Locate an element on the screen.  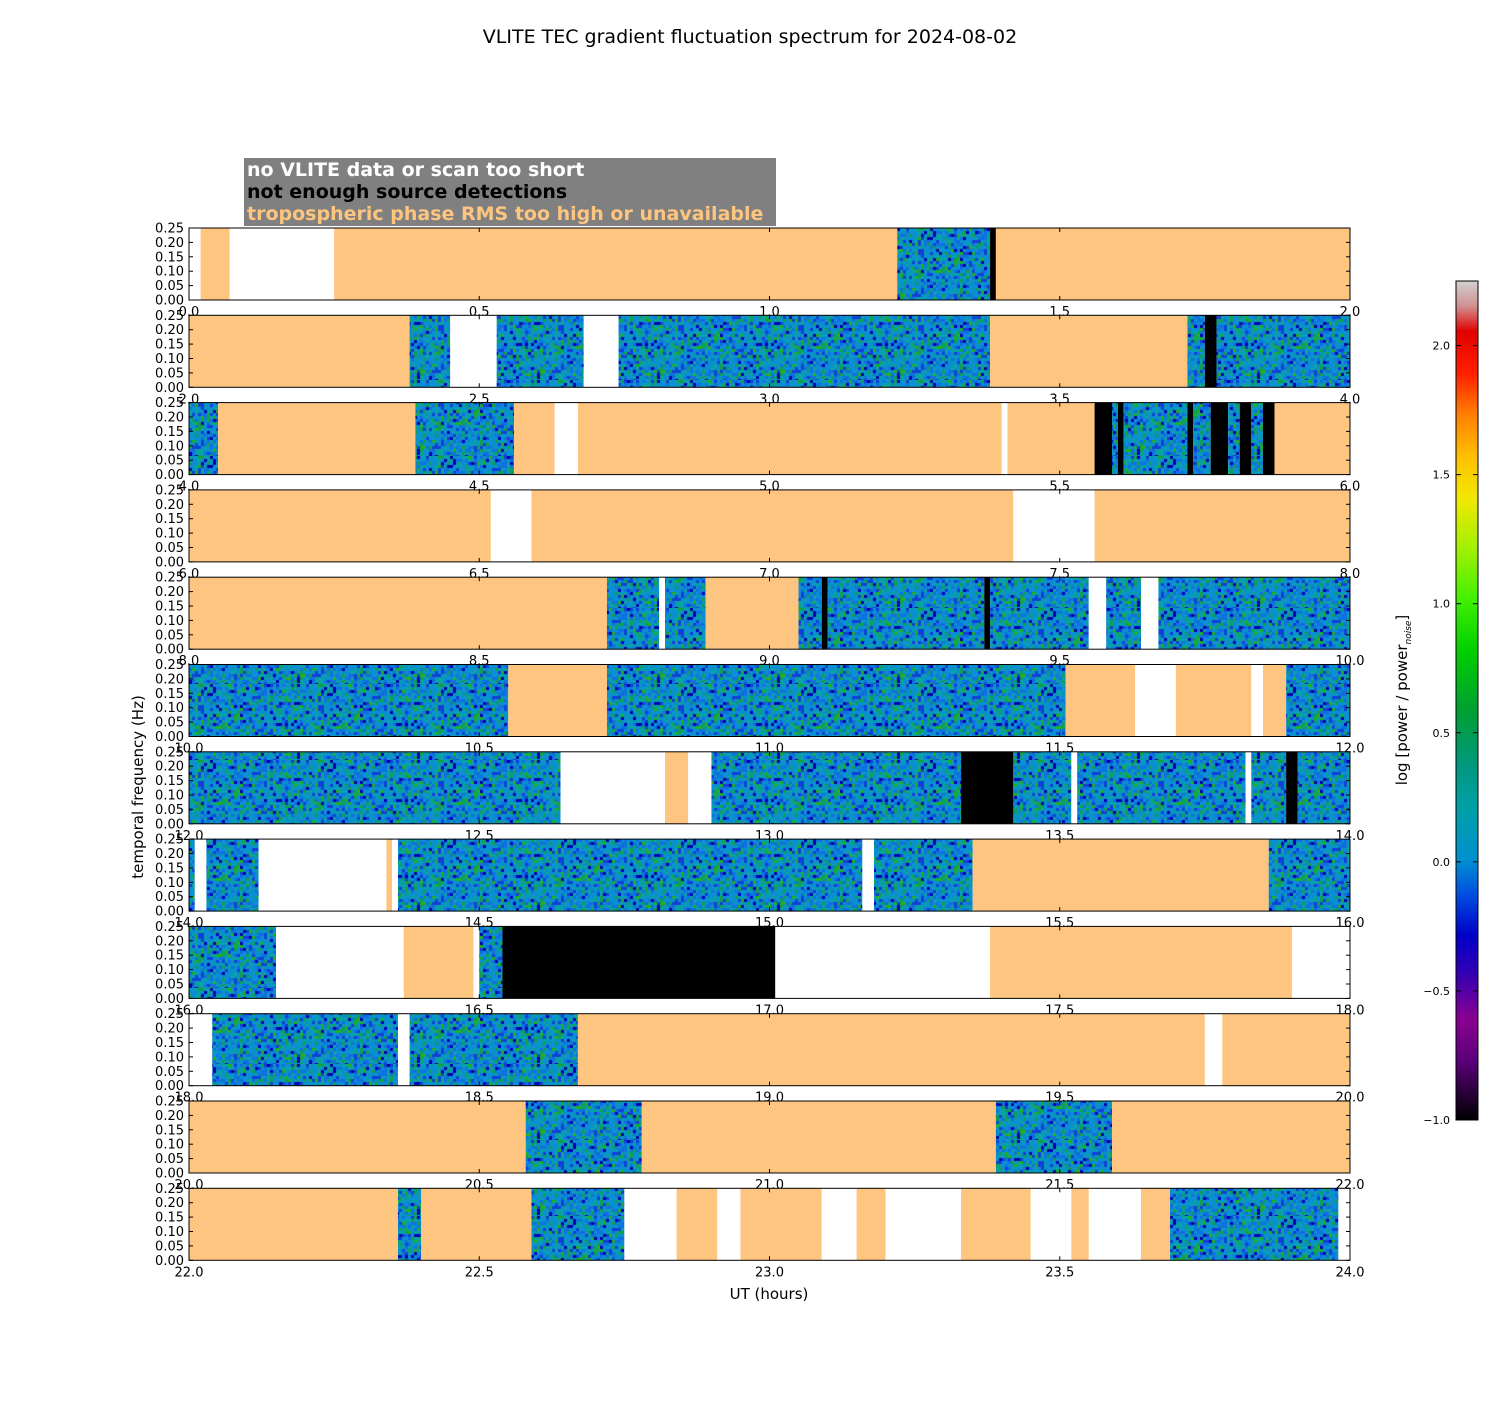
y-axis-label: temporal frequency (Hz) is located at coordinates (138, 787).